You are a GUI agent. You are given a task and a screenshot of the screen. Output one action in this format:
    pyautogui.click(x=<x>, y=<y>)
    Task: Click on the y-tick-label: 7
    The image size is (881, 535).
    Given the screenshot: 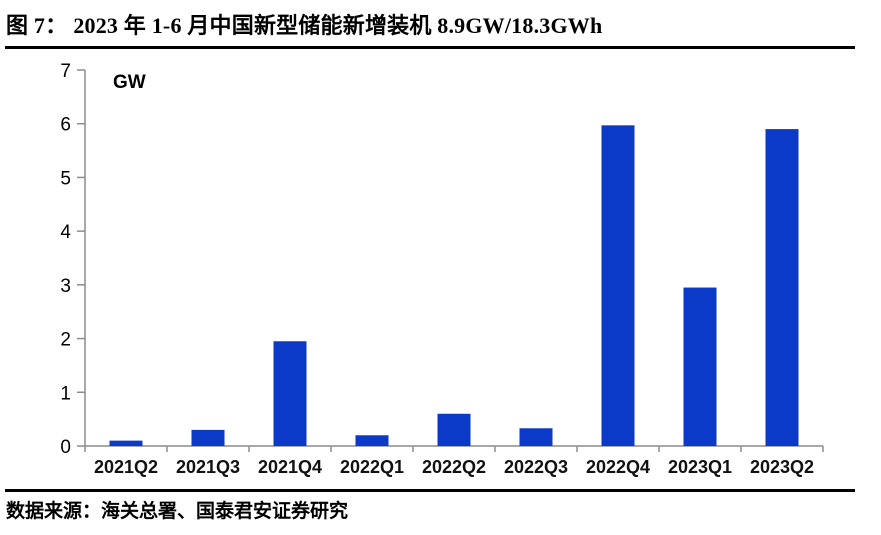 What is the action you would take?
    pyautogui.click(x=65, y=71)
    